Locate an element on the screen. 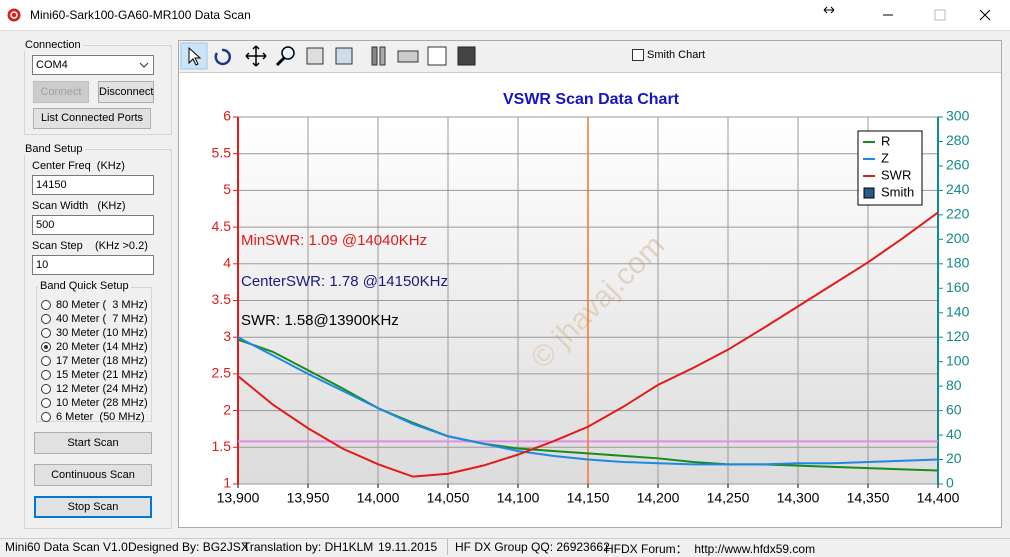 This screenshot has width=1010, height=557. field-label: Scan Step is located at coordinates (57, 246).